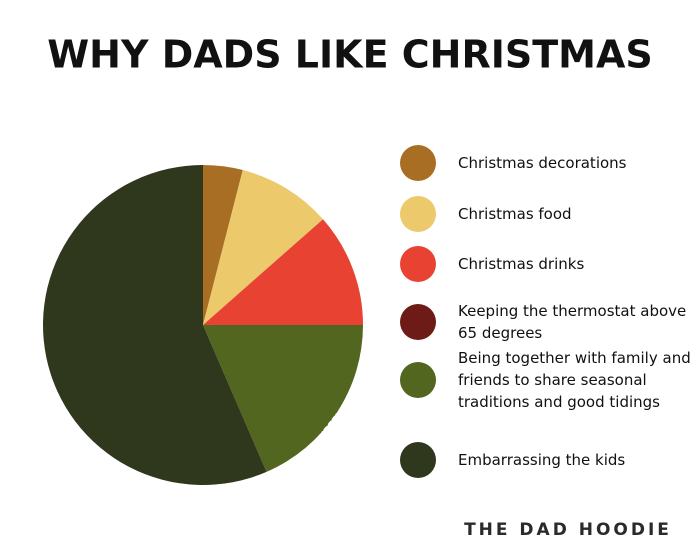  Describe the element at coordinates (521, 264) in the screenshot. I see `legend-label: Christmas drinks` at that location.